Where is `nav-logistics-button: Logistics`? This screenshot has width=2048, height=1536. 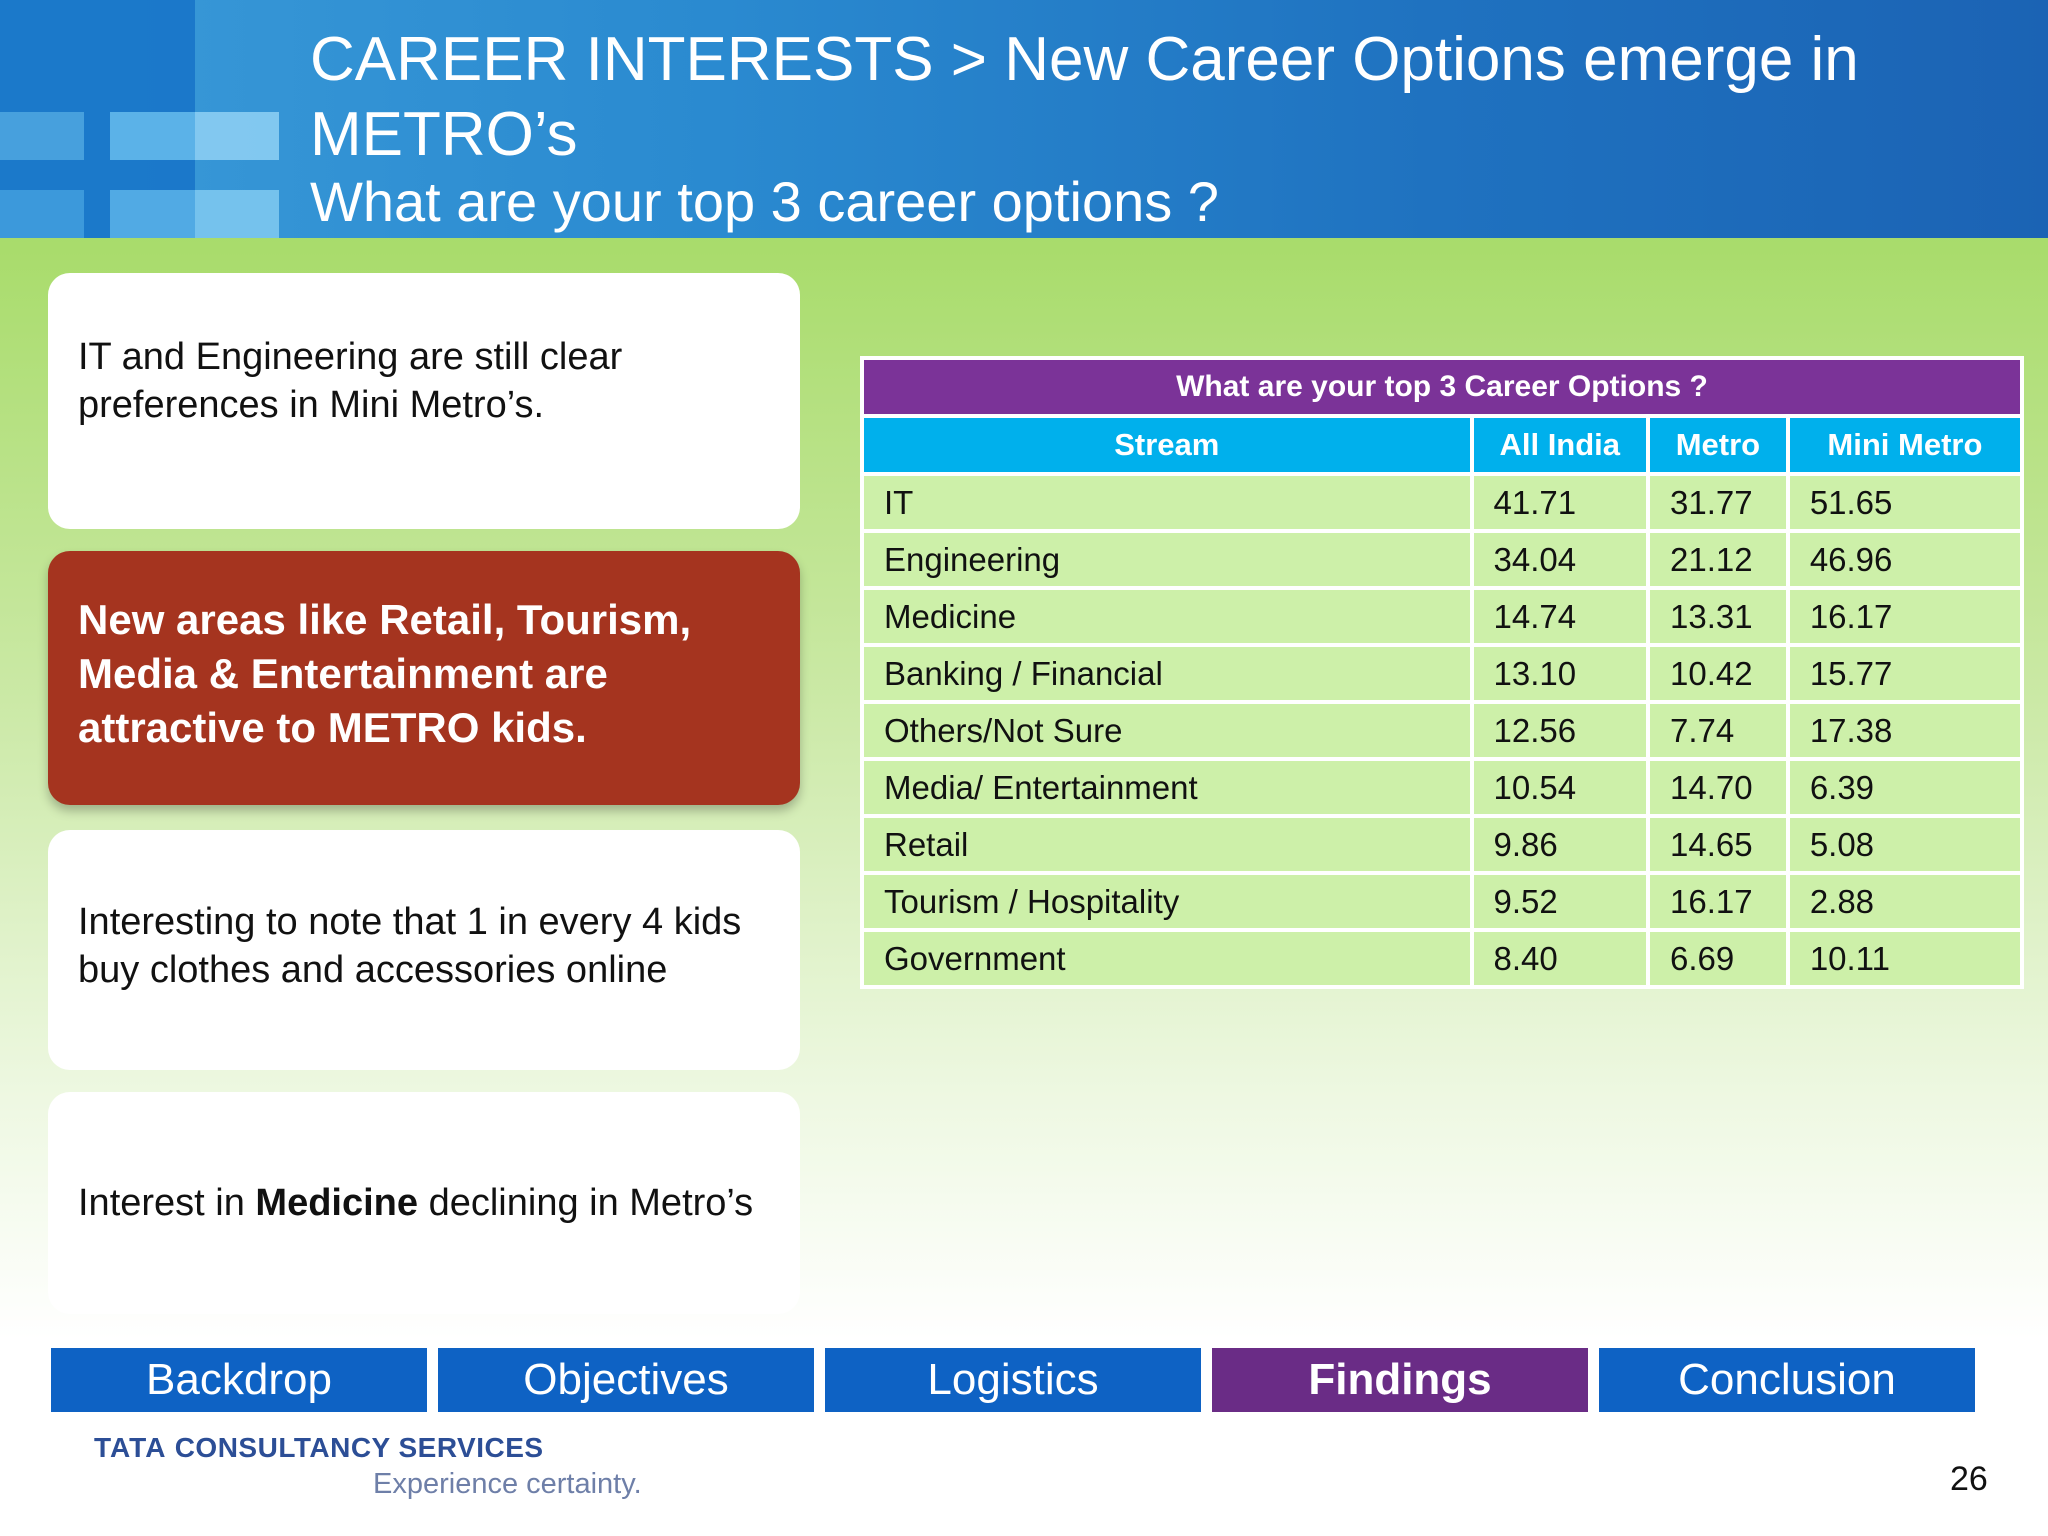 nav-logistics-button: Logistics is located at coordinates (1013, 1380).